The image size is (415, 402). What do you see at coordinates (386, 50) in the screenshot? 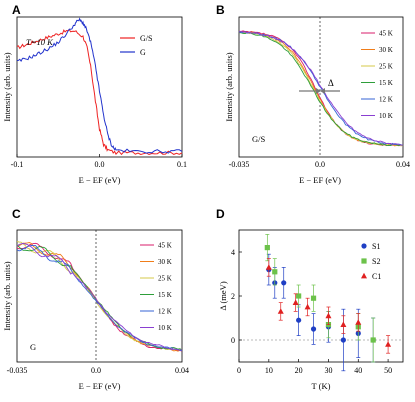
I see `panel-b-legend-label: 30 K` at bounding box center [386, 50].